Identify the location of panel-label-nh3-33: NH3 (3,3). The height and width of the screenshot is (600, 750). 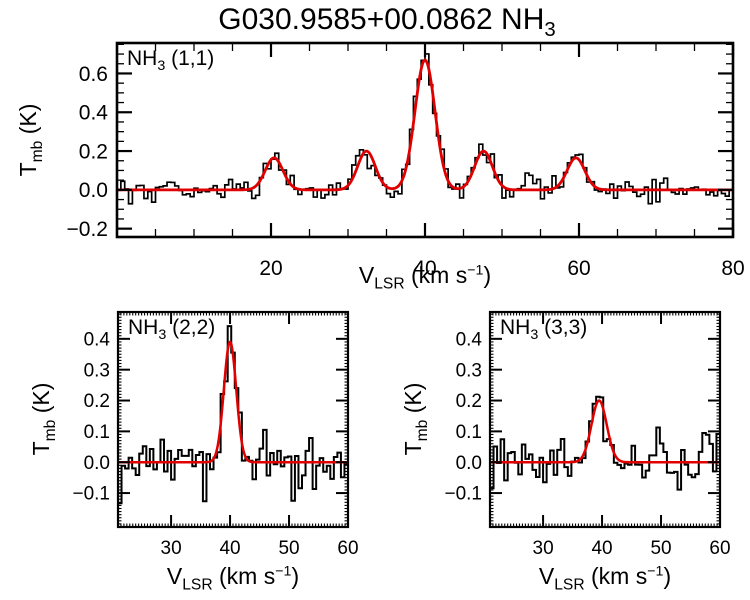
(543, 329).